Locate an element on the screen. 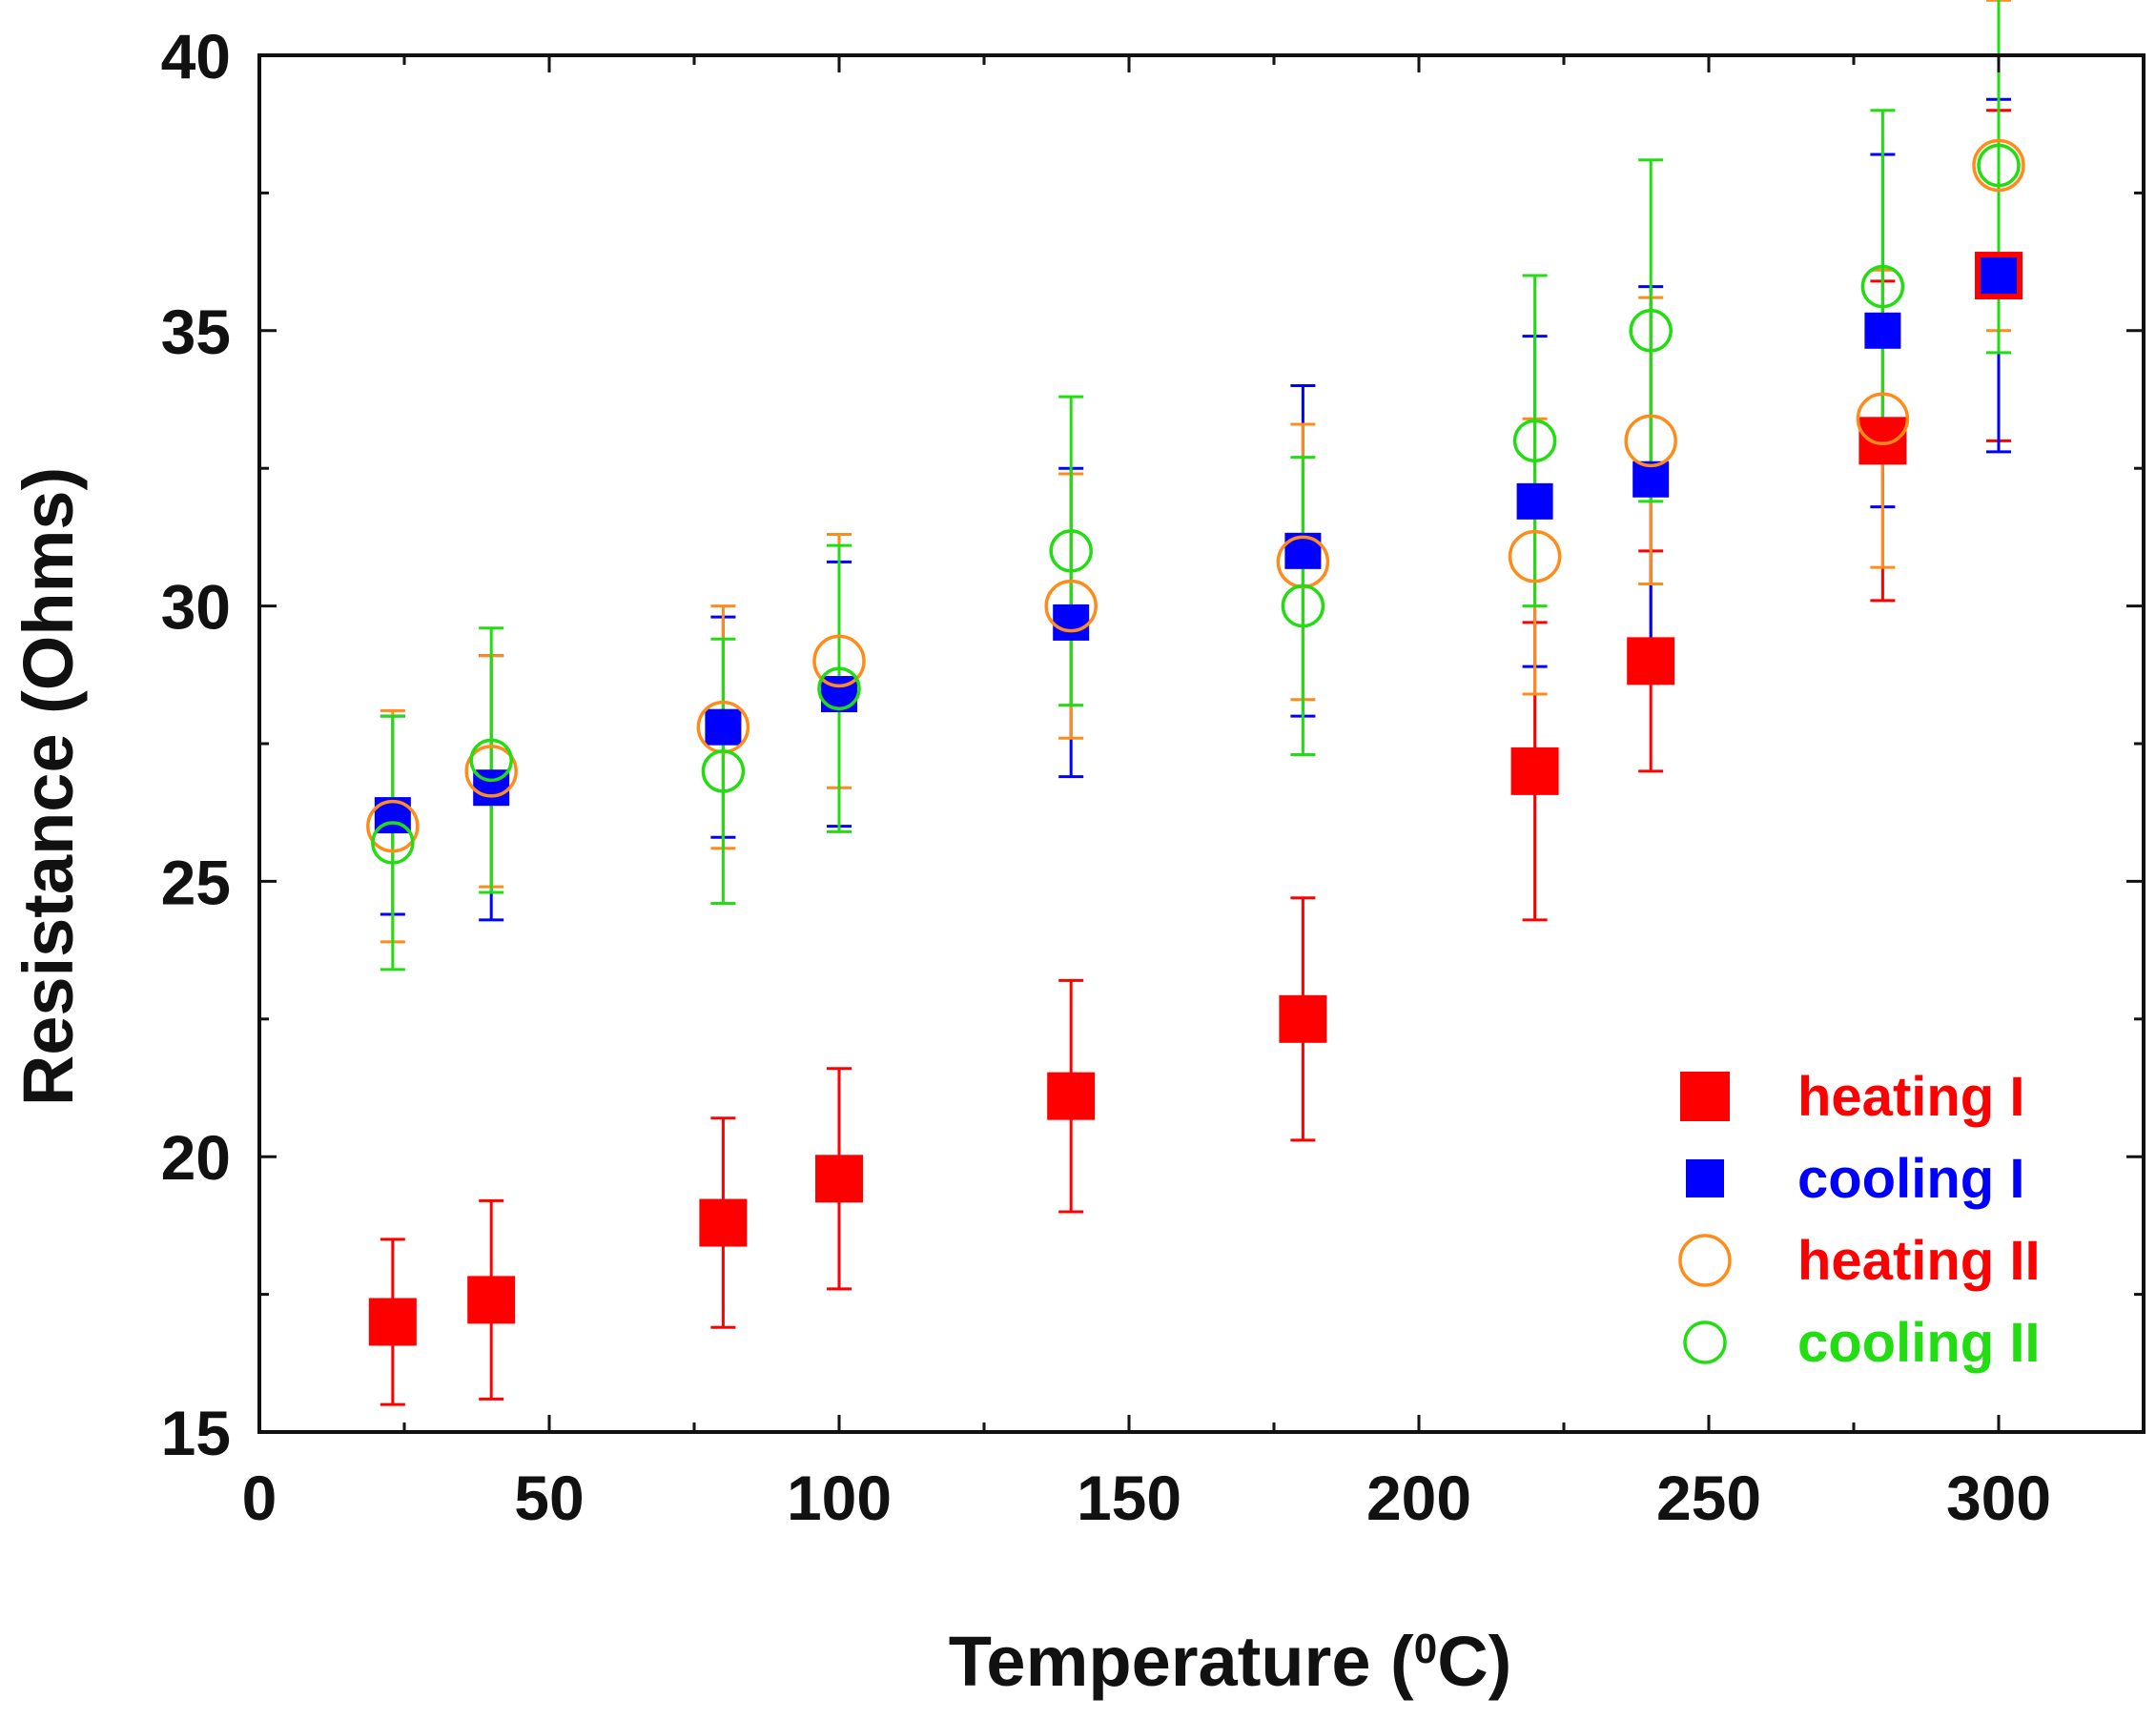 This screenshot has height=1719, width=2156. x-tick-label: 100 is located at coordinates (839, 1498).